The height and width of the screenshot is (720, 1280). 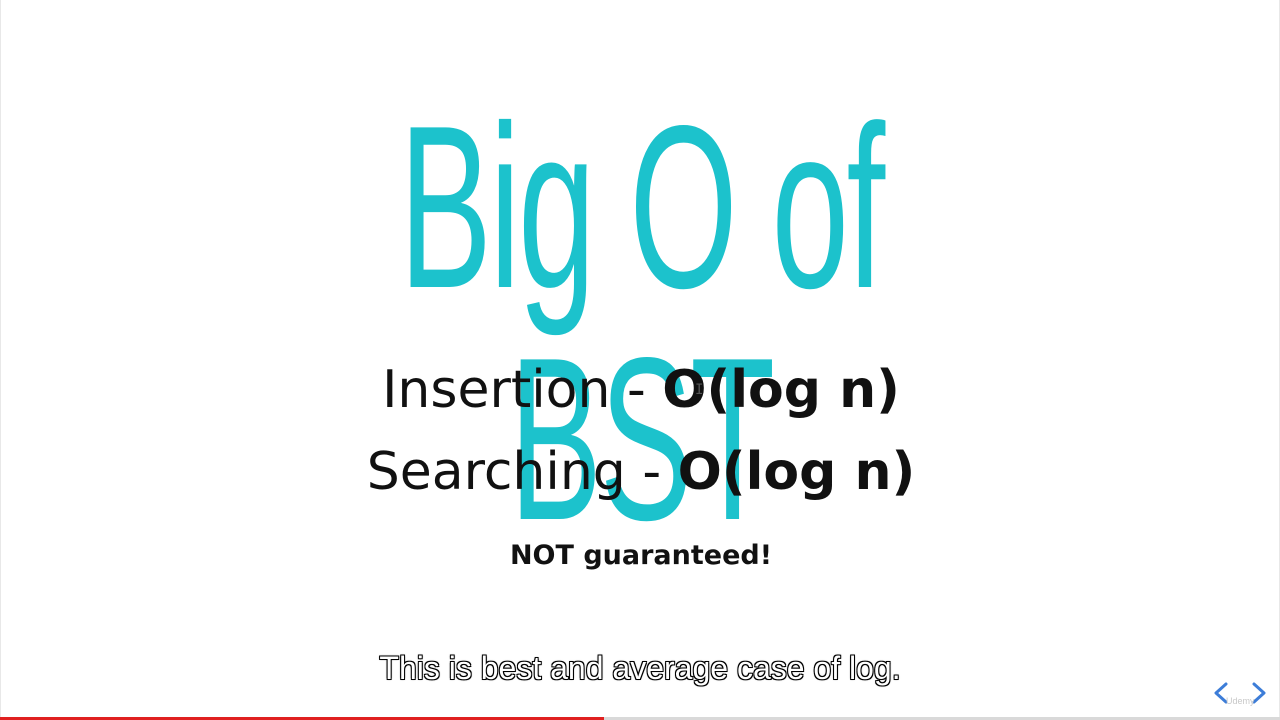 I want to click on chevron-left-icon, so click(x=1221, y=693).